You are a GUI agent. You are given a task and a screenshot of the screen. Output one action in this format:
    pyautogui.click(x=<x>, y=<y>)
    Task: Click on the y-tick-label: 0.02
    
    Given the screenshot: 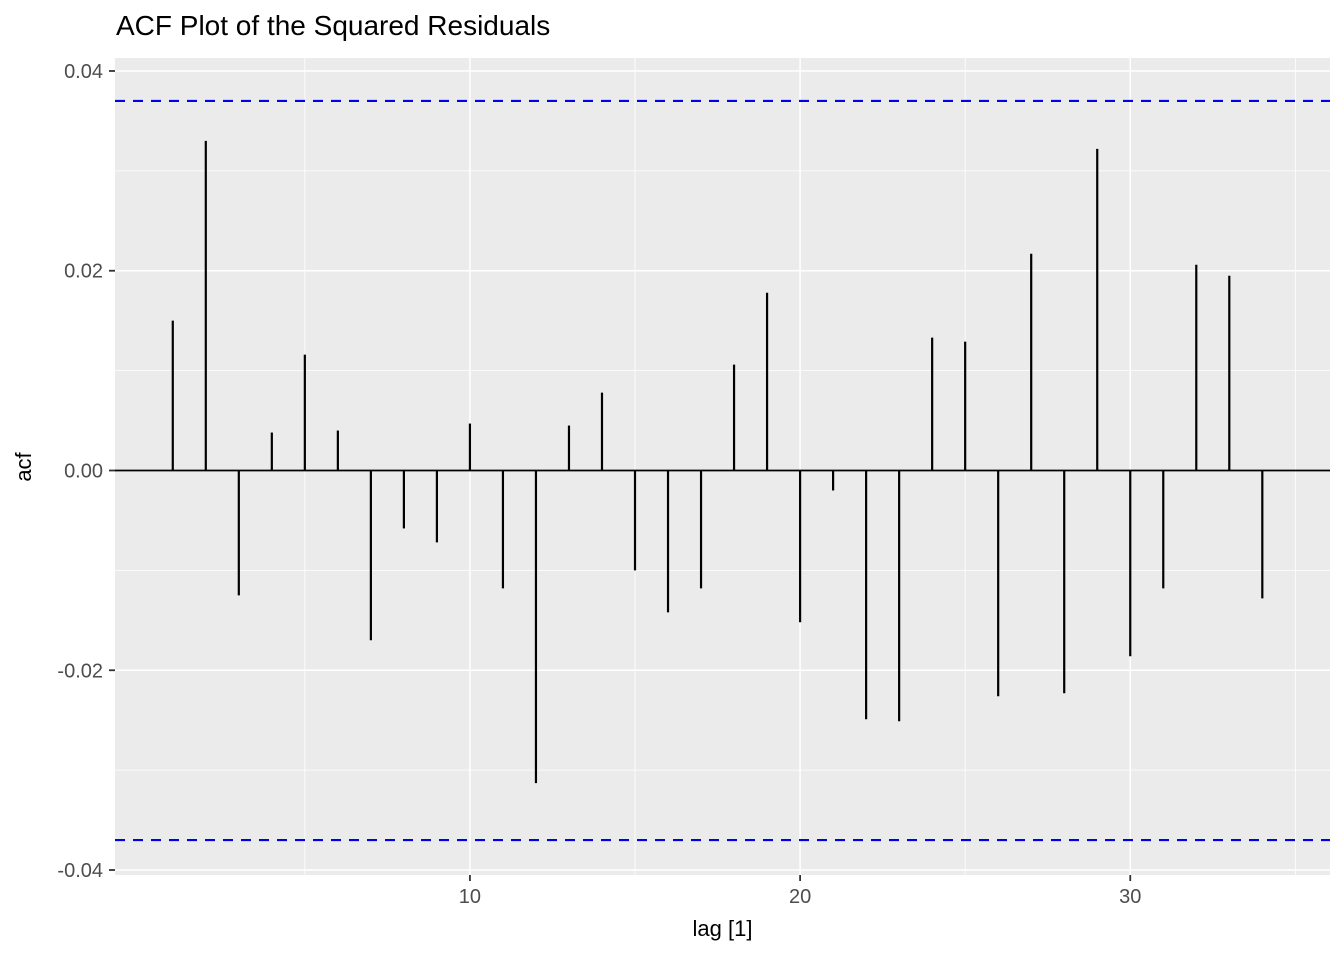 What is the action you would take?
    pyautogui.click(x=83, y=272)
    